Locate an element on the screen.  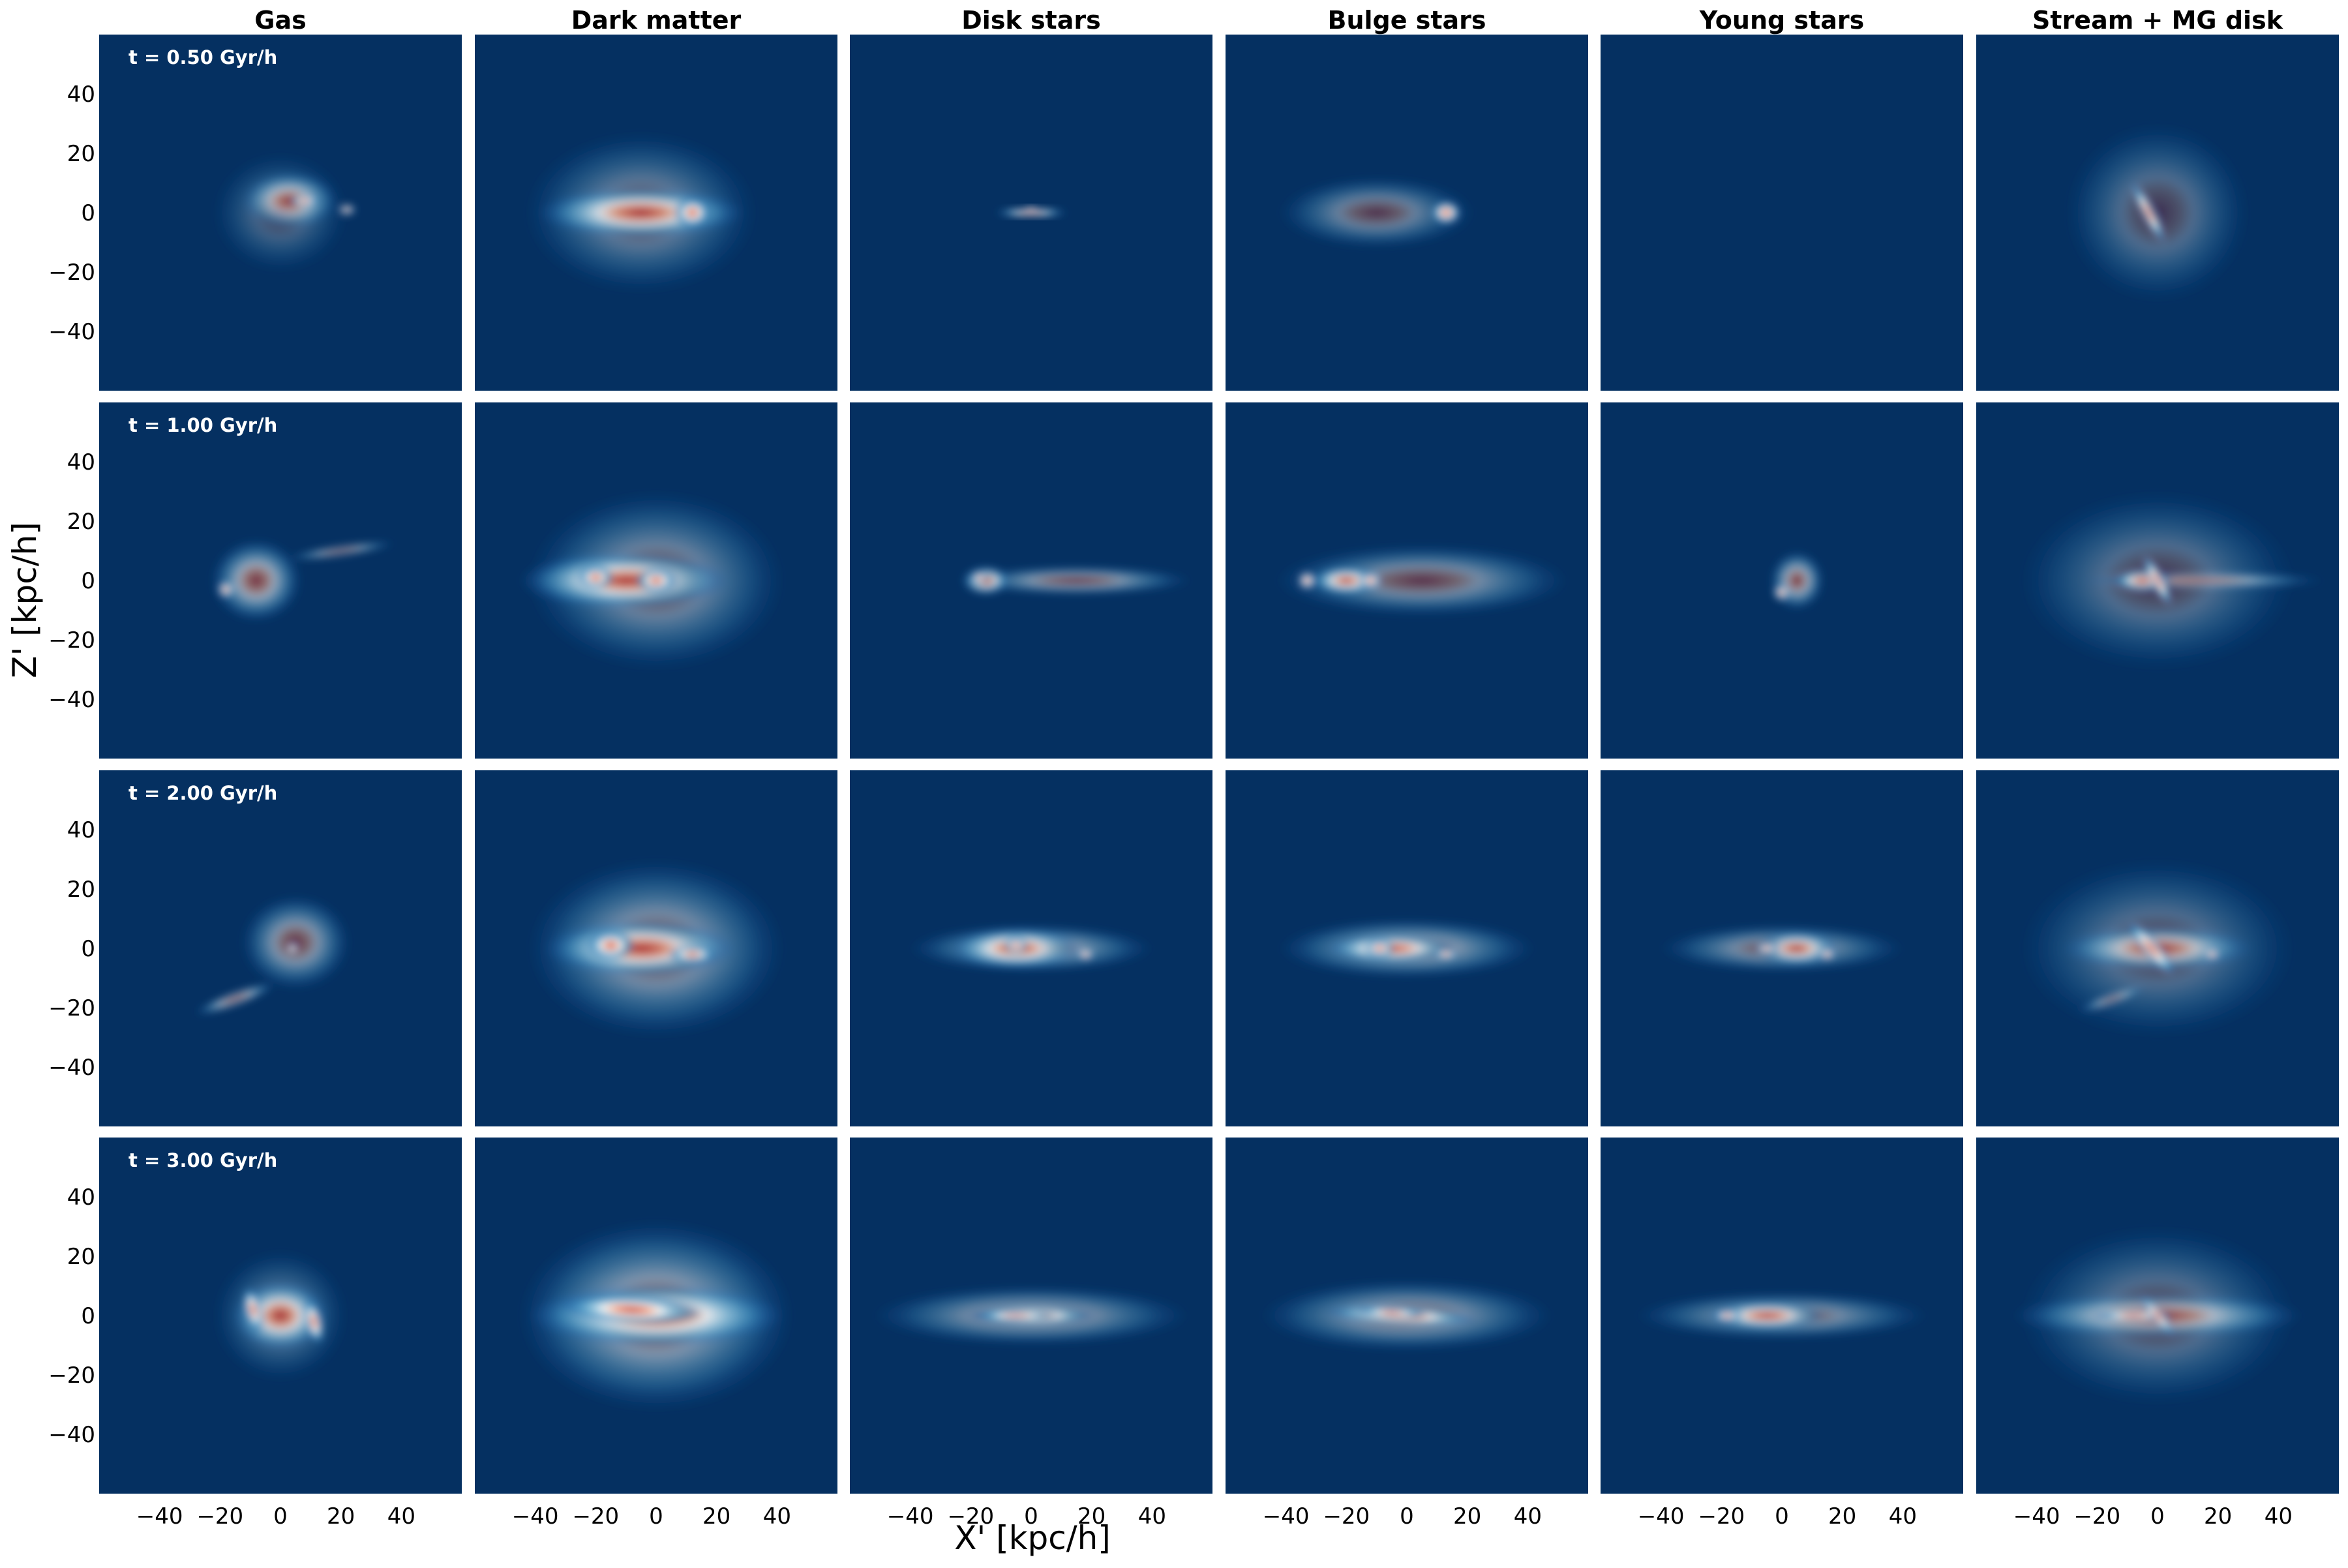
panel-r2-c3 is located at coordinates (1031, 580).